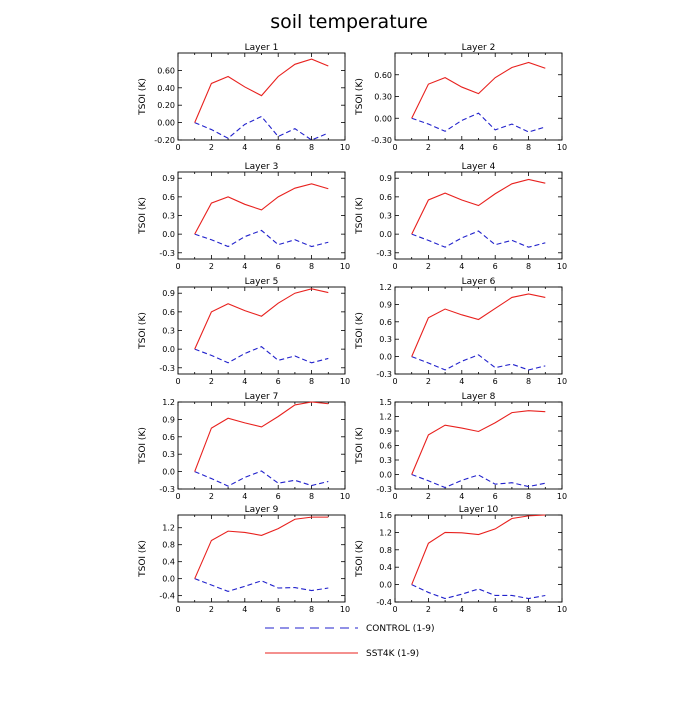 The height and width of the screenshot is (705, 700). I want to click on panel-layer-4: Layer 4 0 2 4 6 8 10 -0.3 0.0 0.3 0.6 0.9 TSOI (K), so click(461, 216).